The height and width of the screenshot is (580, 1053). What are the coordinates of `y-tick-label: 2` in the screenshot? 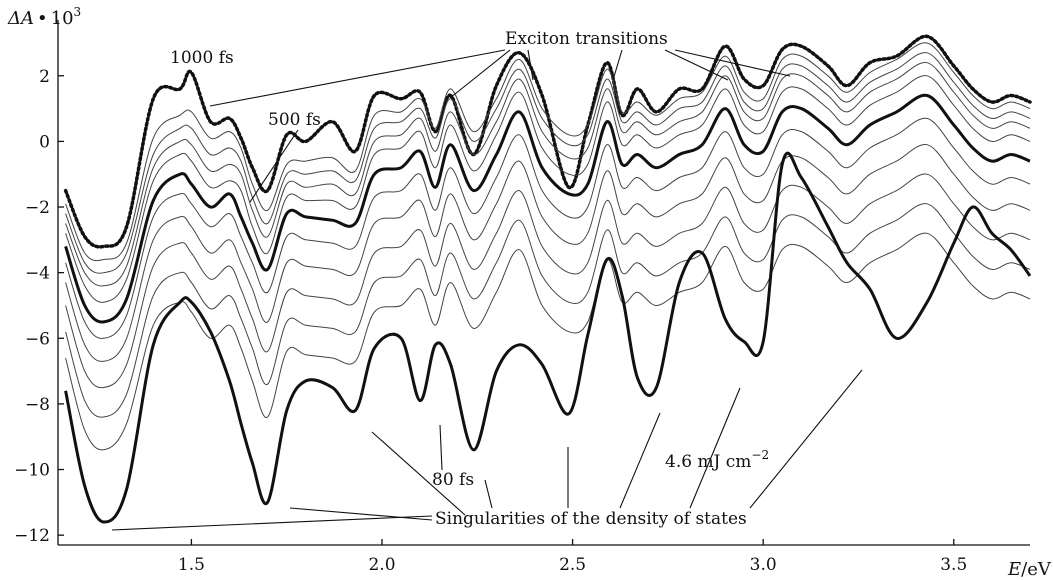 It's located at (44, 77).